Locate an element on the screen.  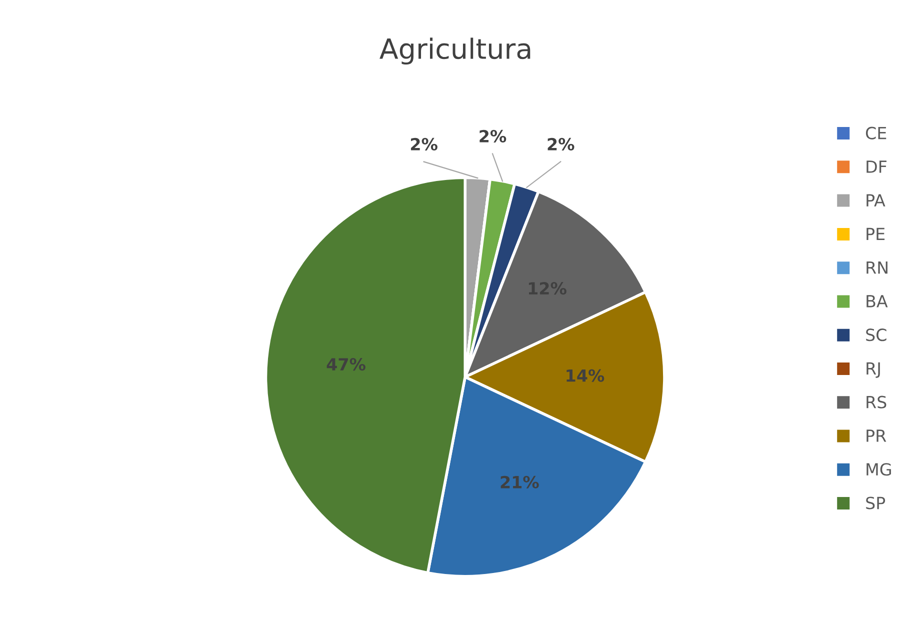
legend-label: CE is located at coordinates (876, 133).